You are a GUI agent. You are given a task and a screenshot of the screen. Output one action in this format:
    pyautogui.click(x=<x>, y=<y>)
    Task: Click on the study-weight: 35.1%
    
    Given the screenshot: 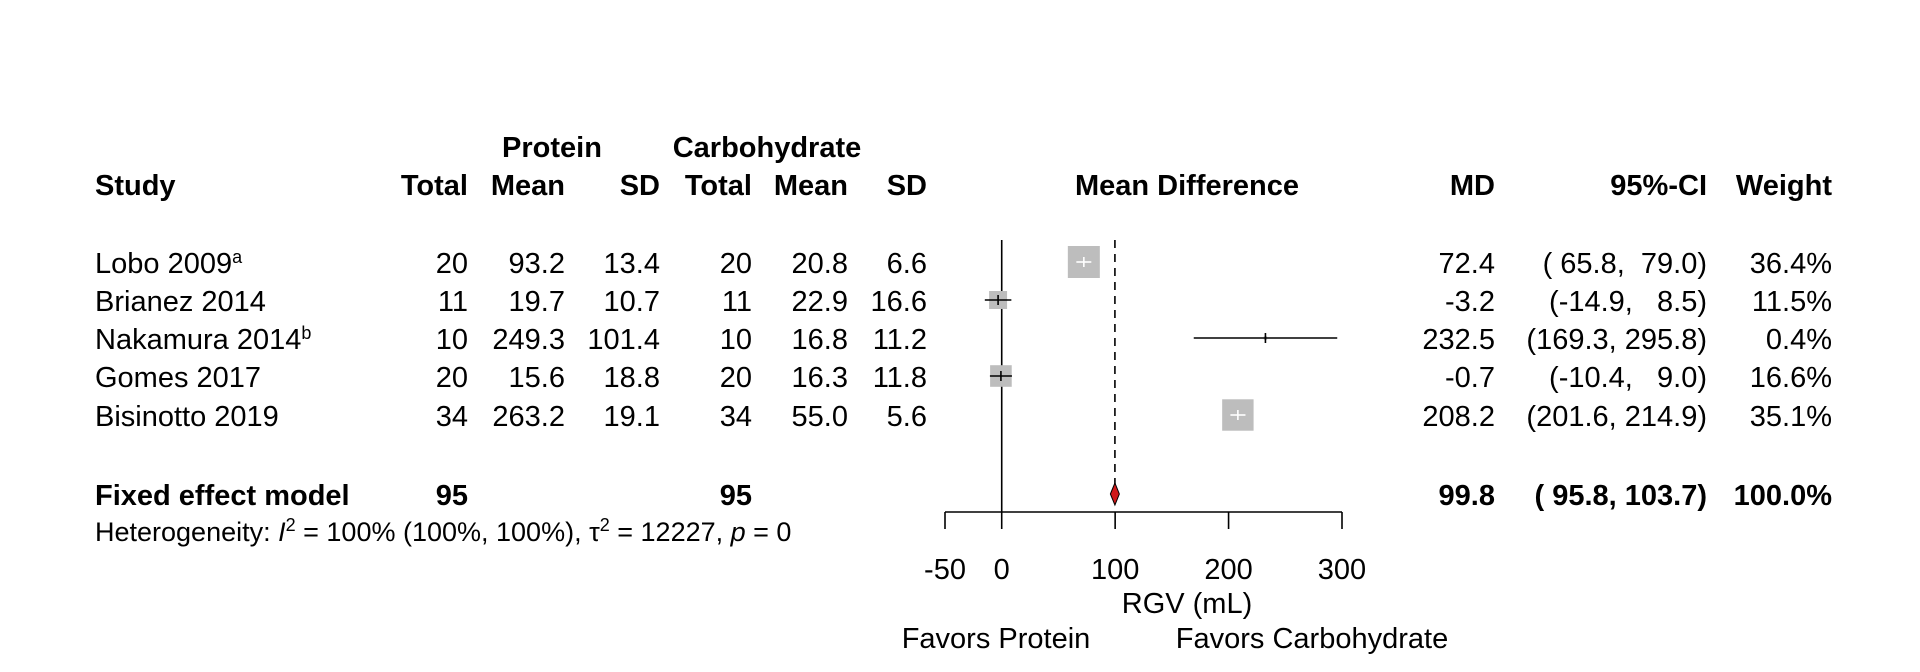 What is the action you would take?
    pyautogui.click(x=1791, y=417)
    